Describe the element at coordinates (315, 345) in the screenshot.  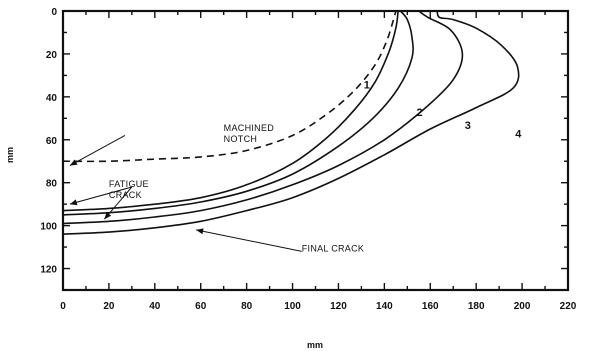
I see `x-axis-label: mm` at that location.